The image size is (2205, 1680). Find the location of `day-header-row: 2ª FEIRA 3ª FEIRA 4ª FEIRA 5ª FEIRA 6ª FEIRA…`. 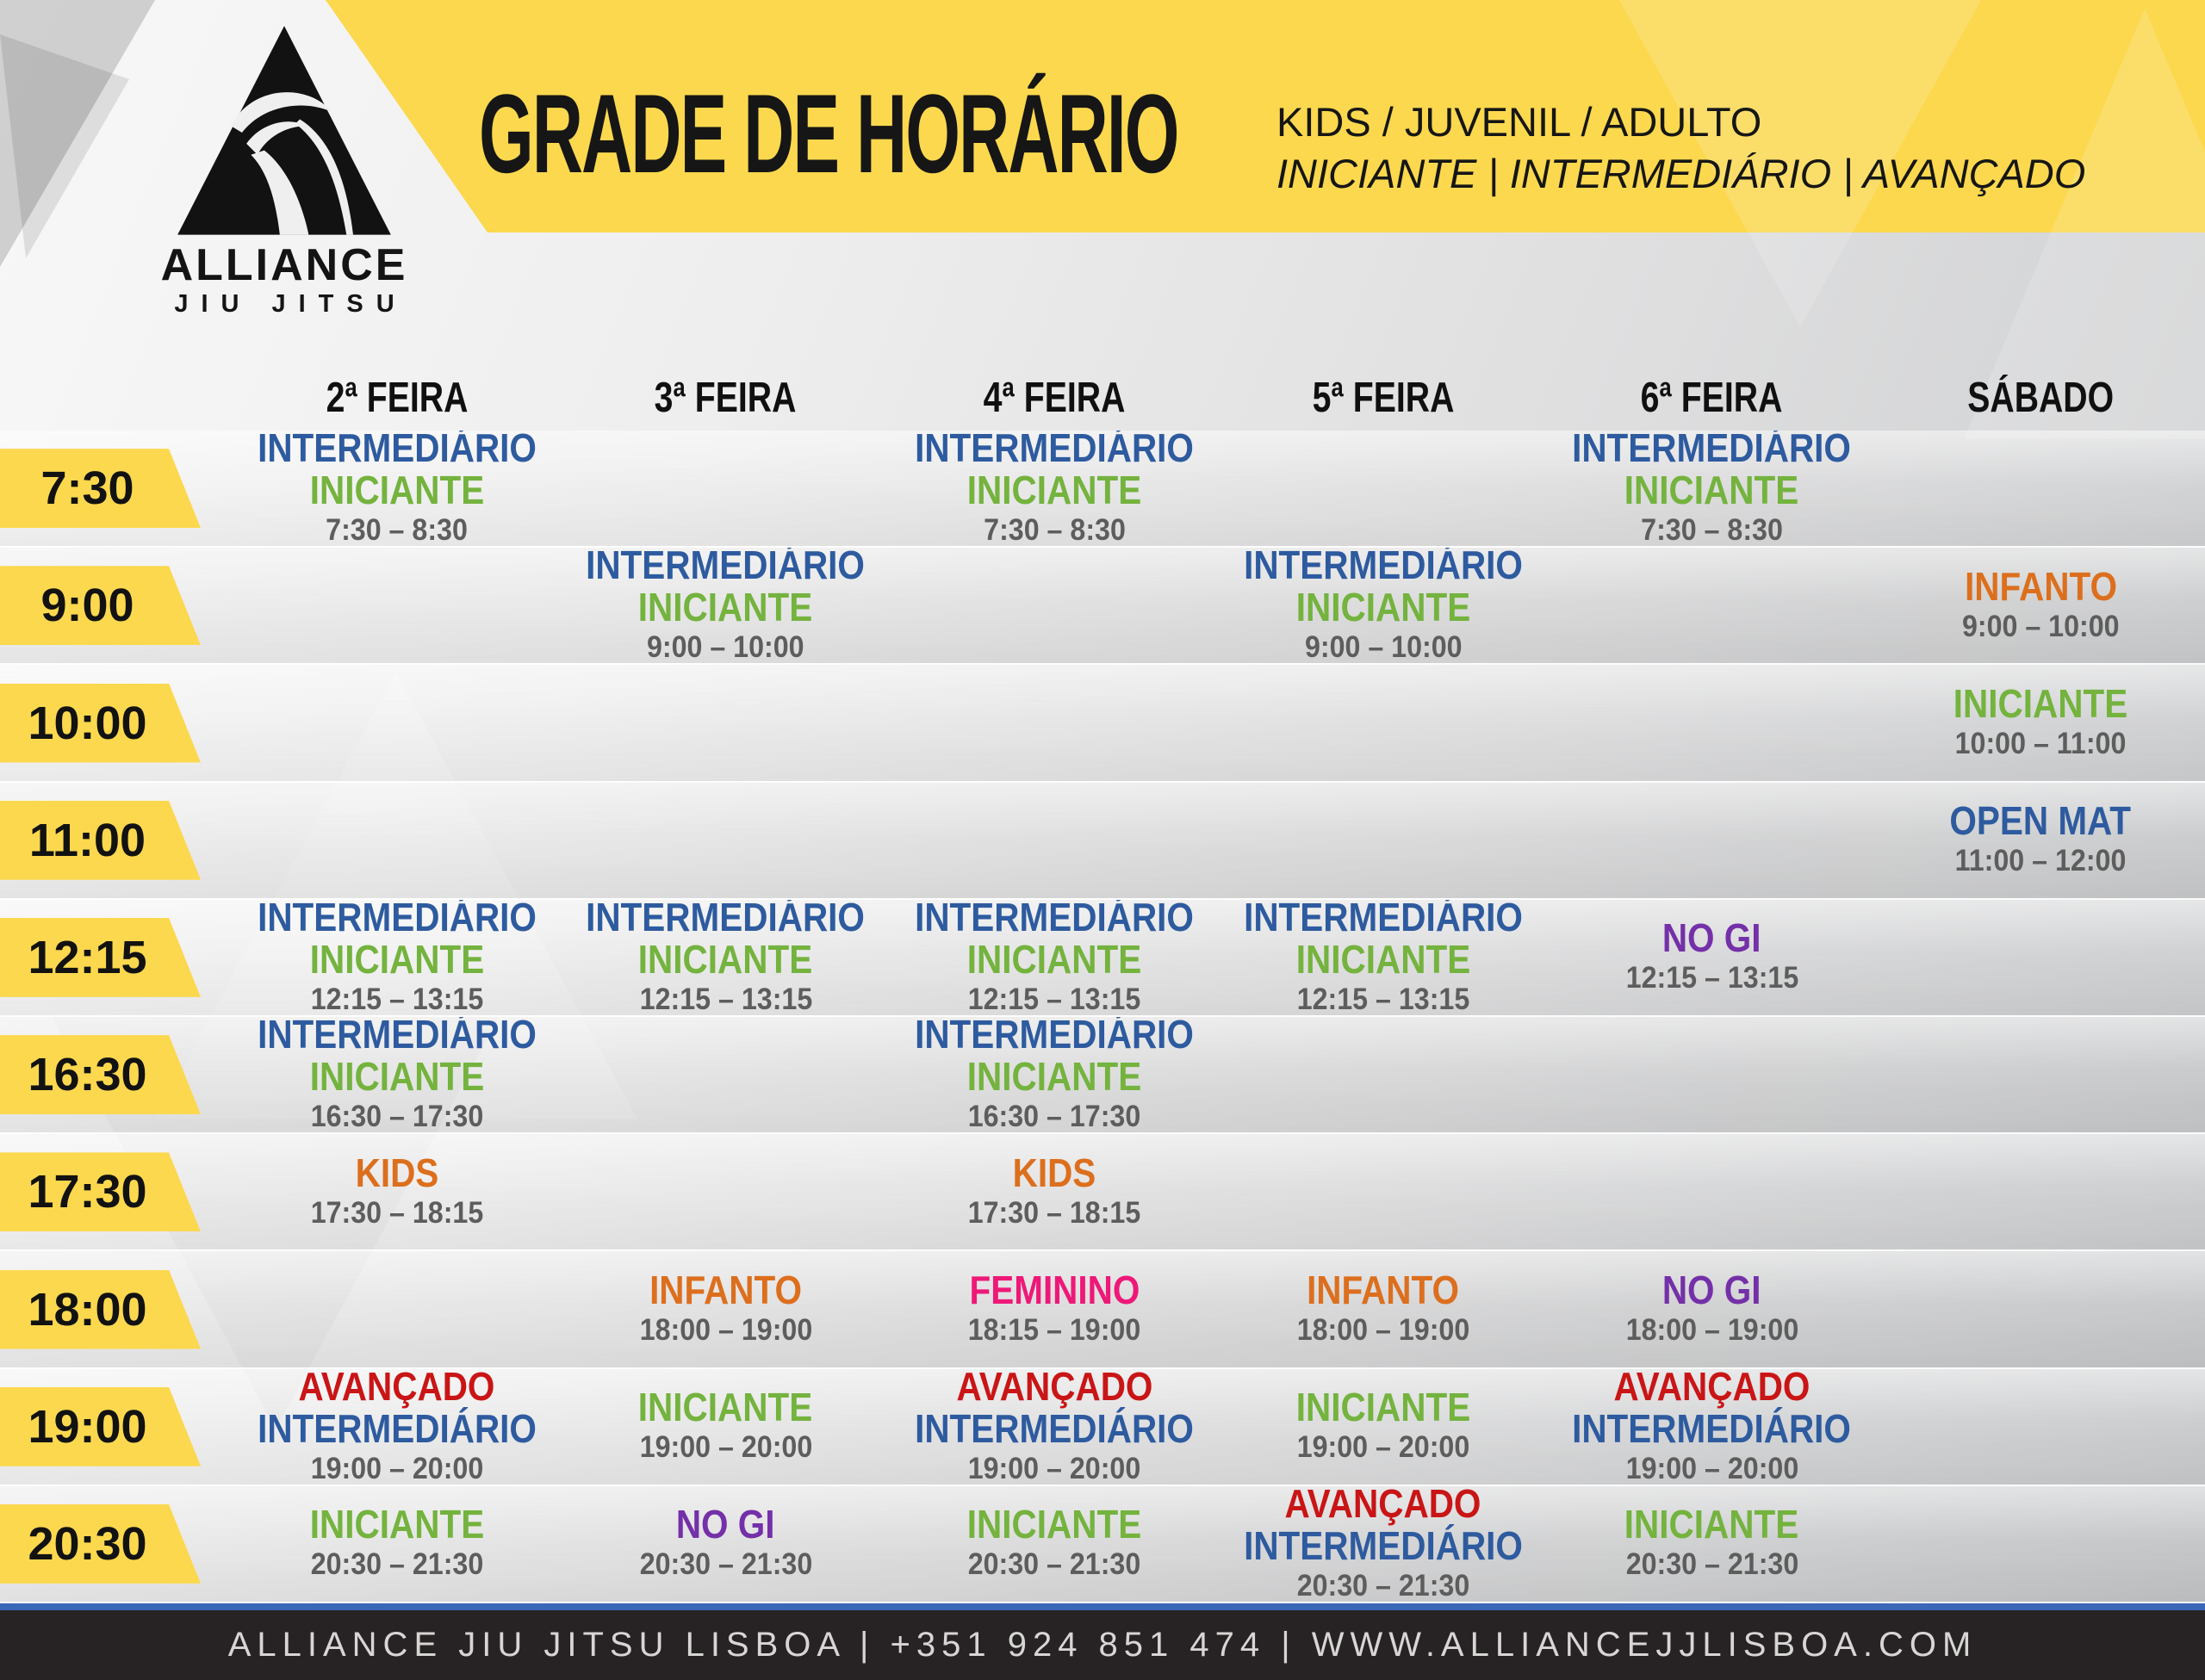

day-header-row: 2ª FEIRA 3ª FEIRA 4ª FEIRA 5ª FEIRA 6ª FEIRA… is located at coordinates (1219, 398).